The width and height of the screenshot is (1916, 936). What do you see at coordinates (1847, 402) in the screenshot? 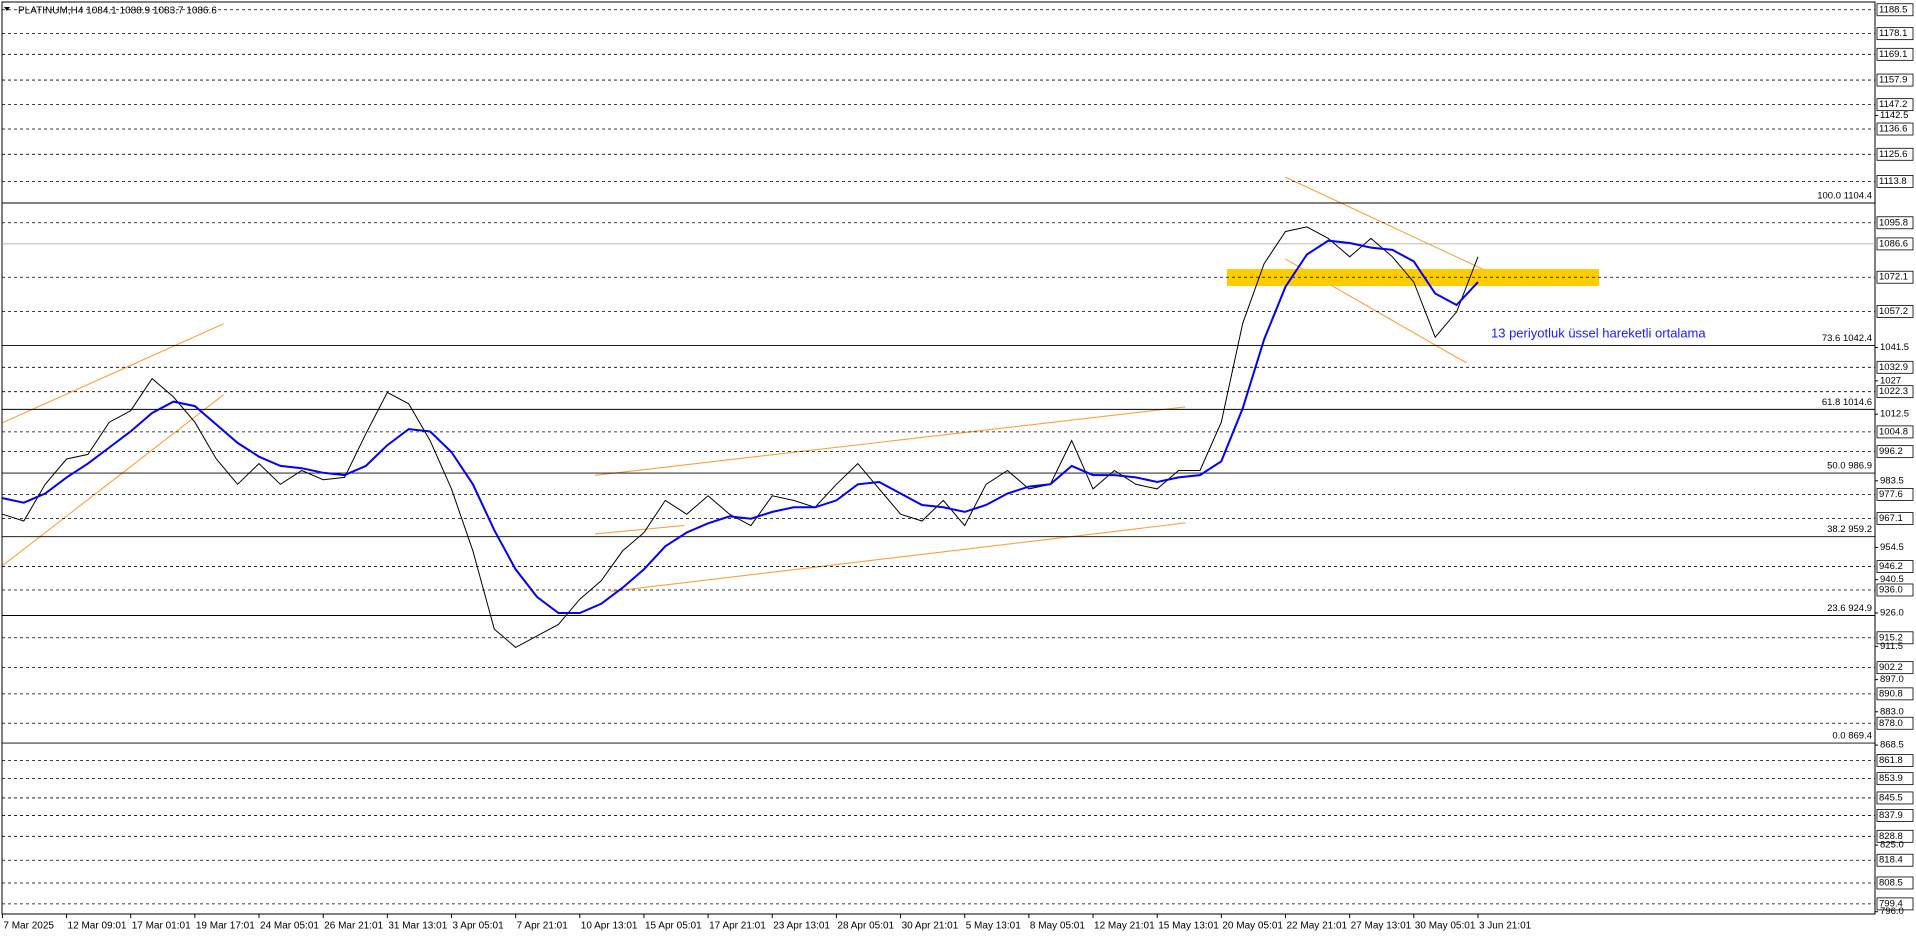
I see `fib-label: 61.8 1014.6` at bounding box center [1847, 402].